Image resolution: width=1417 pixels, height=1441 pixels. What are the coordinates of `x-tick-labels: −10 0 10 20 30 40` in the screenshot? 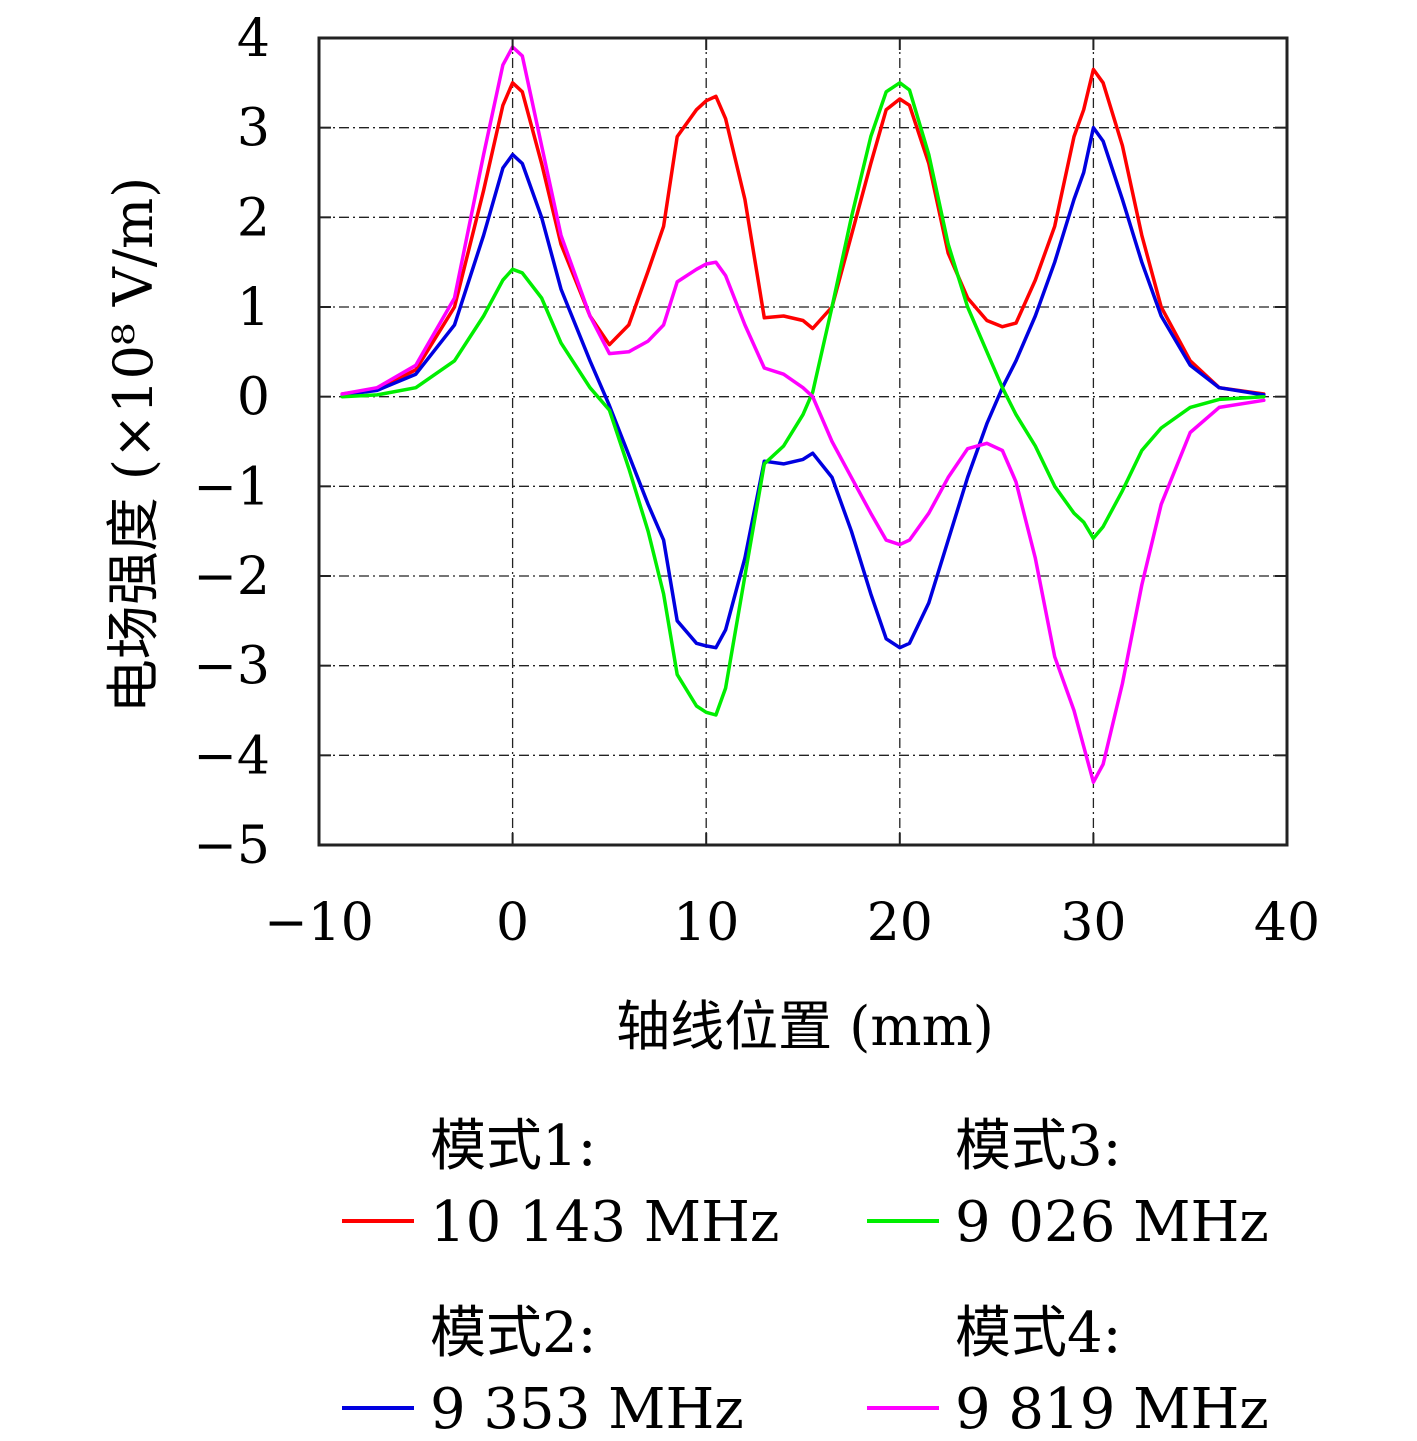 It's located at (792, 923).